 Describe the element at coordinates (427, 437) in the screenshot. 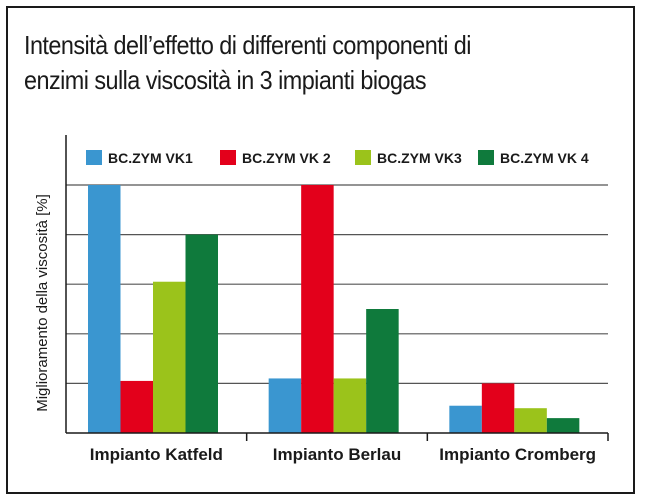

I see `x-tick-marks` at that location.